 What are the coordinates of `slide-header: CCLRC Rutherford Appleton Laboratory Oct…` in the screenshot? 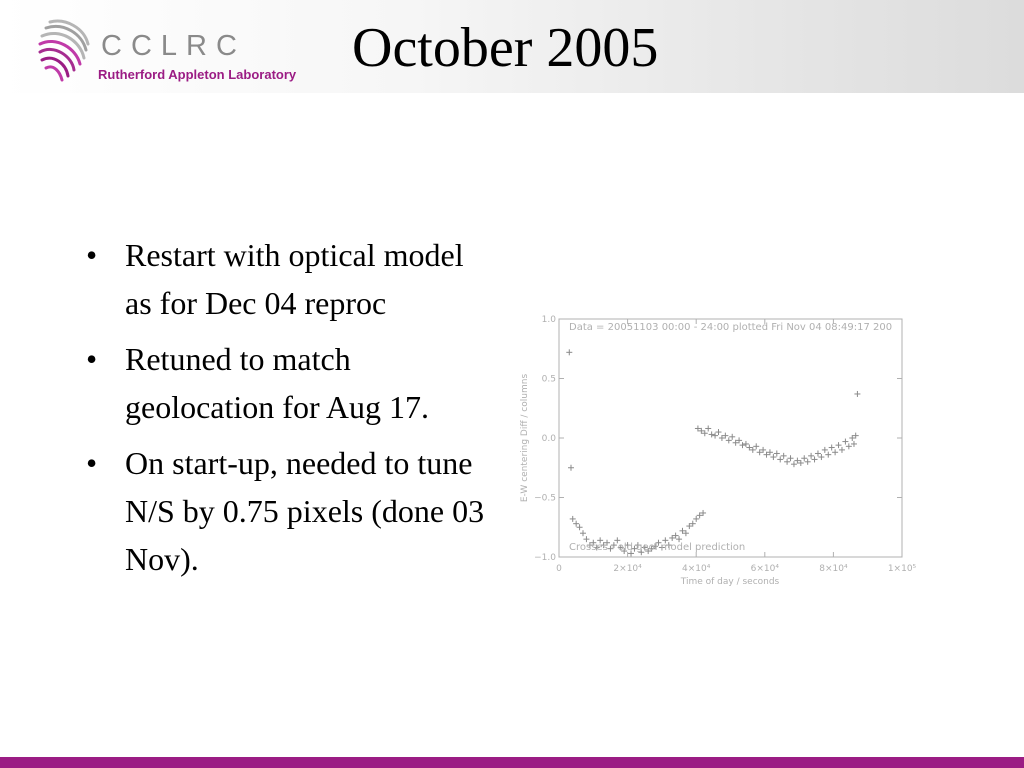 It's located at (512, 46).